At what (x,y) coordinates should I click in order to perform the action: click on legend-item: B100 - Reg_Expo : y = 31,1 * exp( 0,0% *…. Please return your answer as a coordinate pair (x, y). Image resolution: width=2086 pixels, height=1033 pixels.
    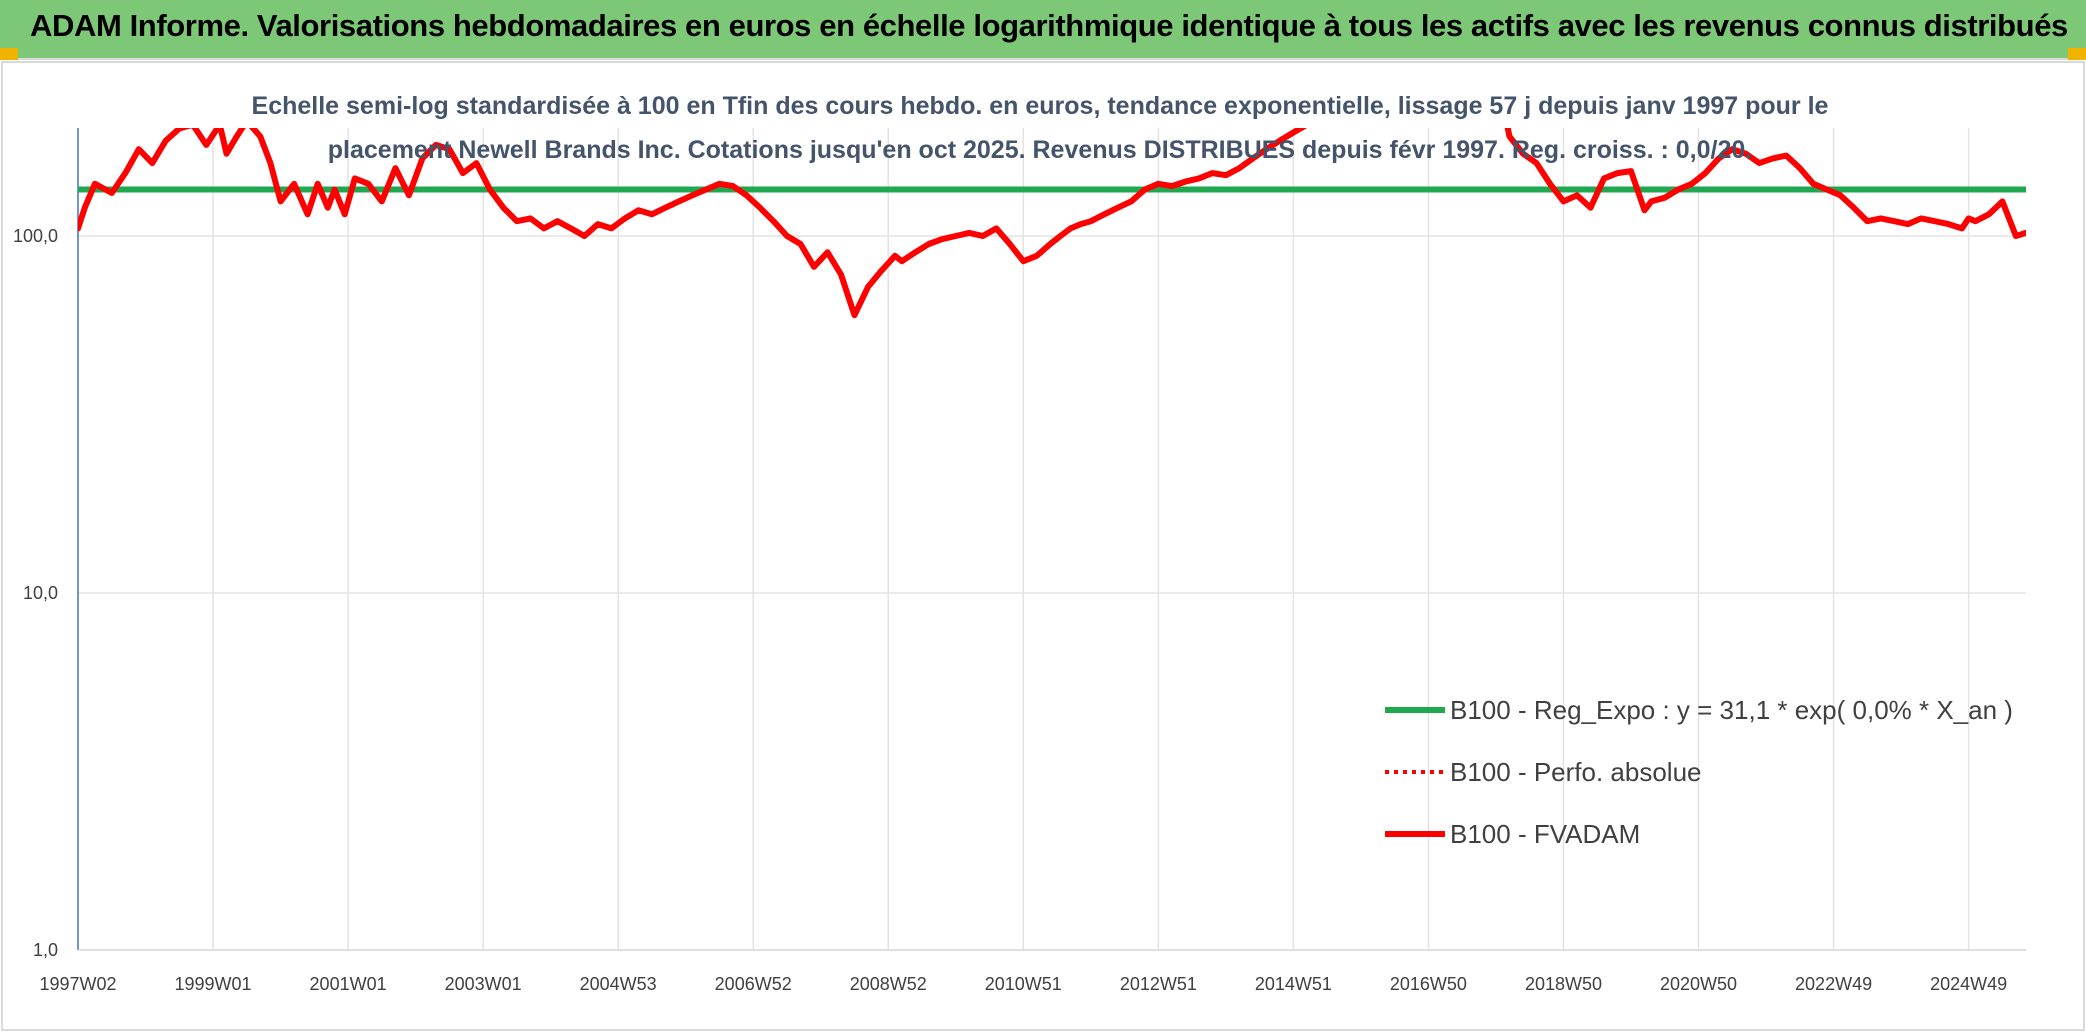
    Looking at the image, I should click on (1699, 710).